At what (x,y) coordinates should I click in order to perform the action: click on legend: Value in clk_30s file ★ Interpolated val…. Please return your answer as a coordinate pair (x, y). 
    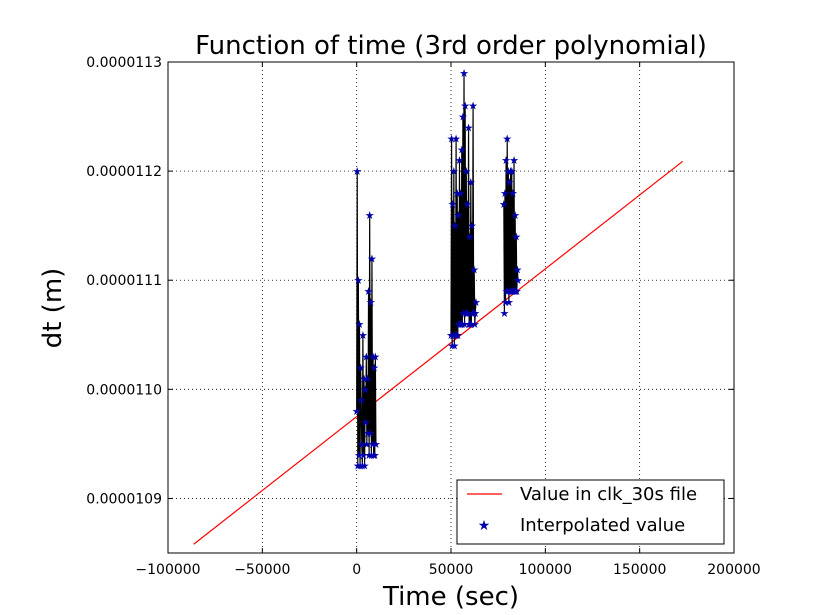
    Looking at the image, I should click on (590, 512).